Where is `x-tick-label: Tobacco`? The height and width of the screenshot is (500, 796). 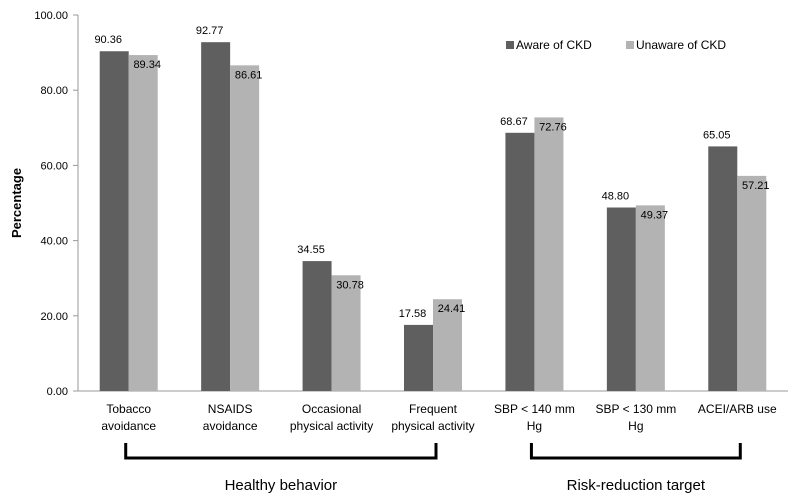
x-tick-label: Tobacco is located at coordinates (128, 409).